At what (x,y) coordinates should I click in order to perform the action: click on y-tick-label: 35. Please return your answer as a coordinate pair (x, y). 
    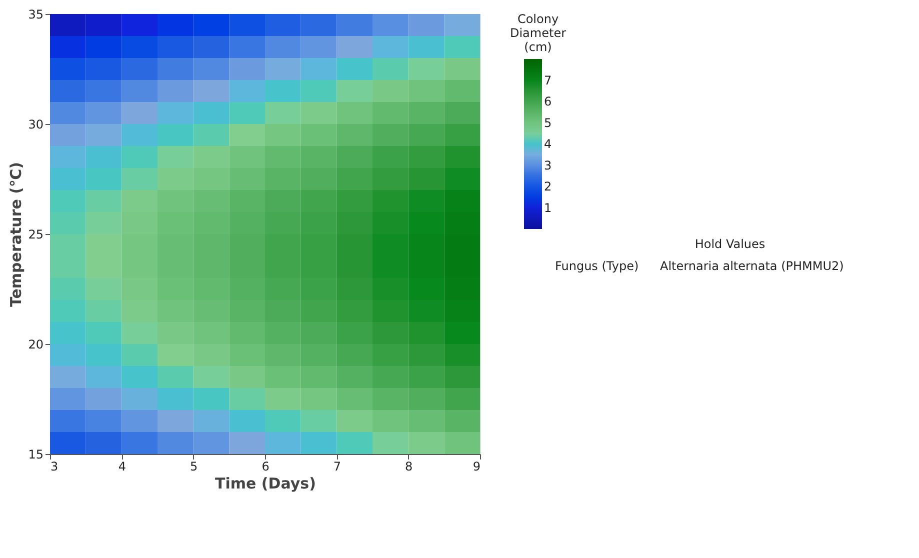
    Looking at the image, I should click on (36, 15).